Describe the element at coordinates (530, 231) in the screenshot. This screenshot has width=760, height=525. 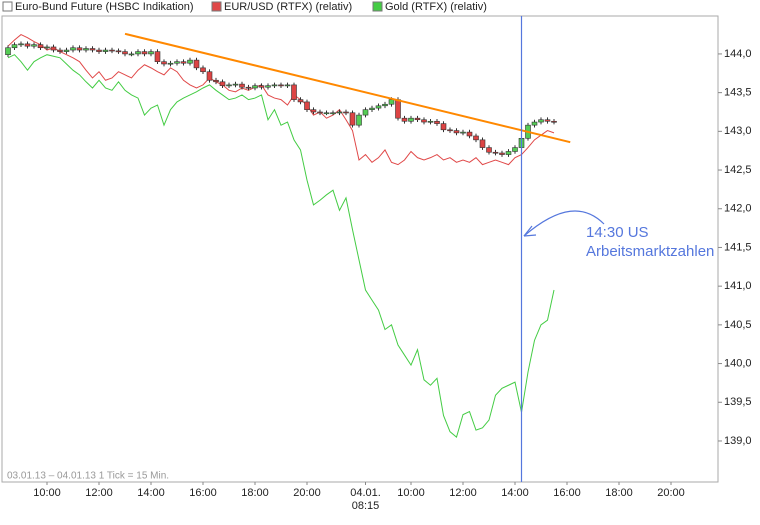
I see `arrow-head` at that location.